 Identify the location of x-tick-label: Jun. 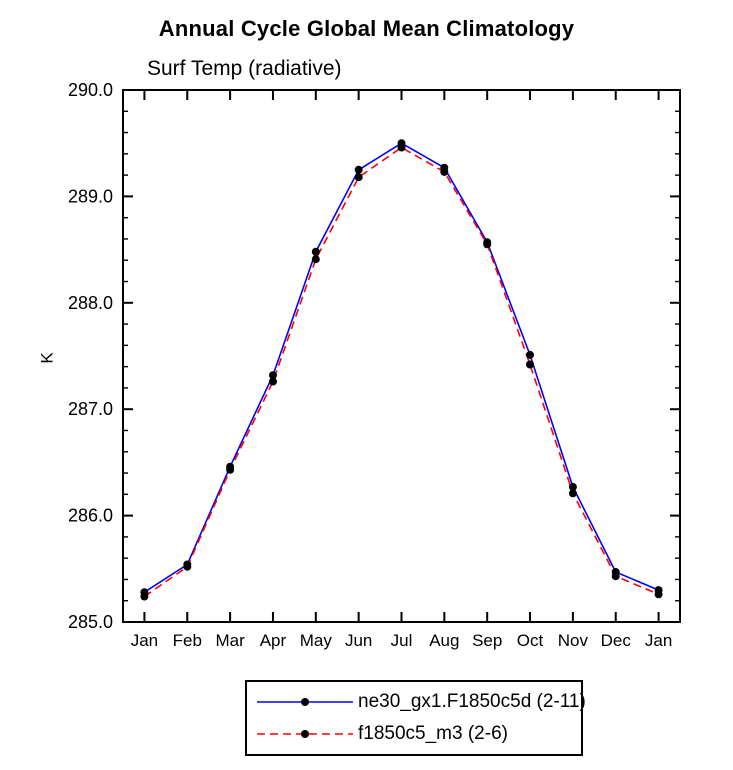
(358, 640).